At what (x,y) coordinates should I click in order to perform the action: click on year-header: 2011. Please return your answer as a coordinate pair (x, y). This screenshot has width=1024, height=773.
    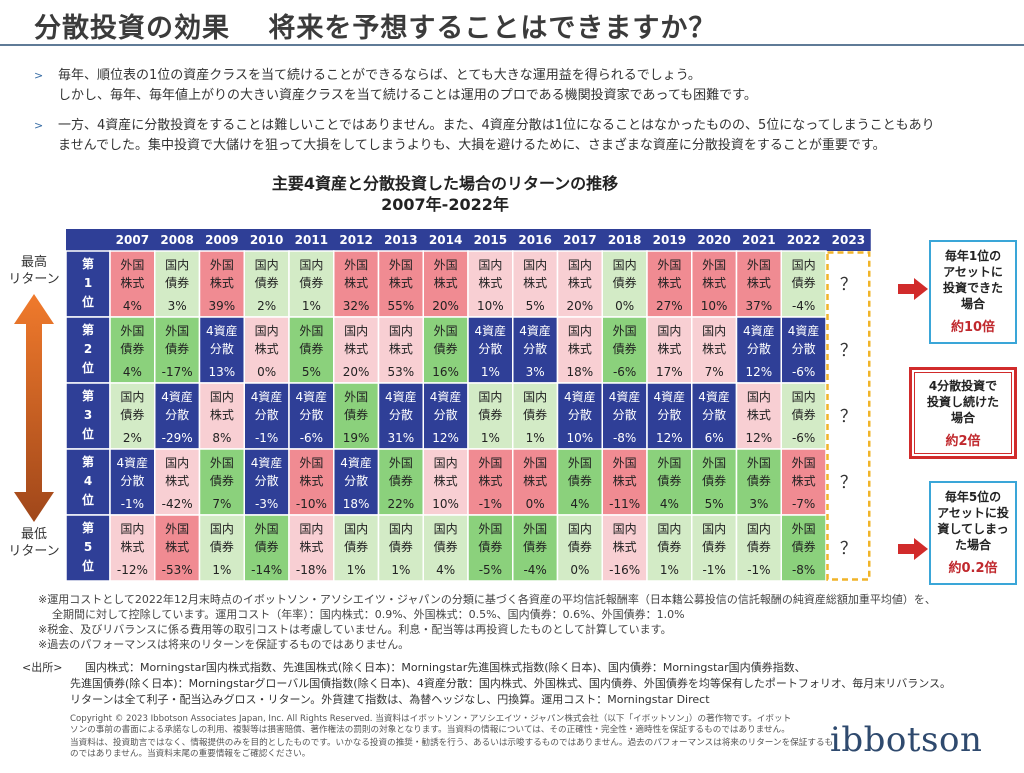
    Looking at the image, I should click on (311, 240).